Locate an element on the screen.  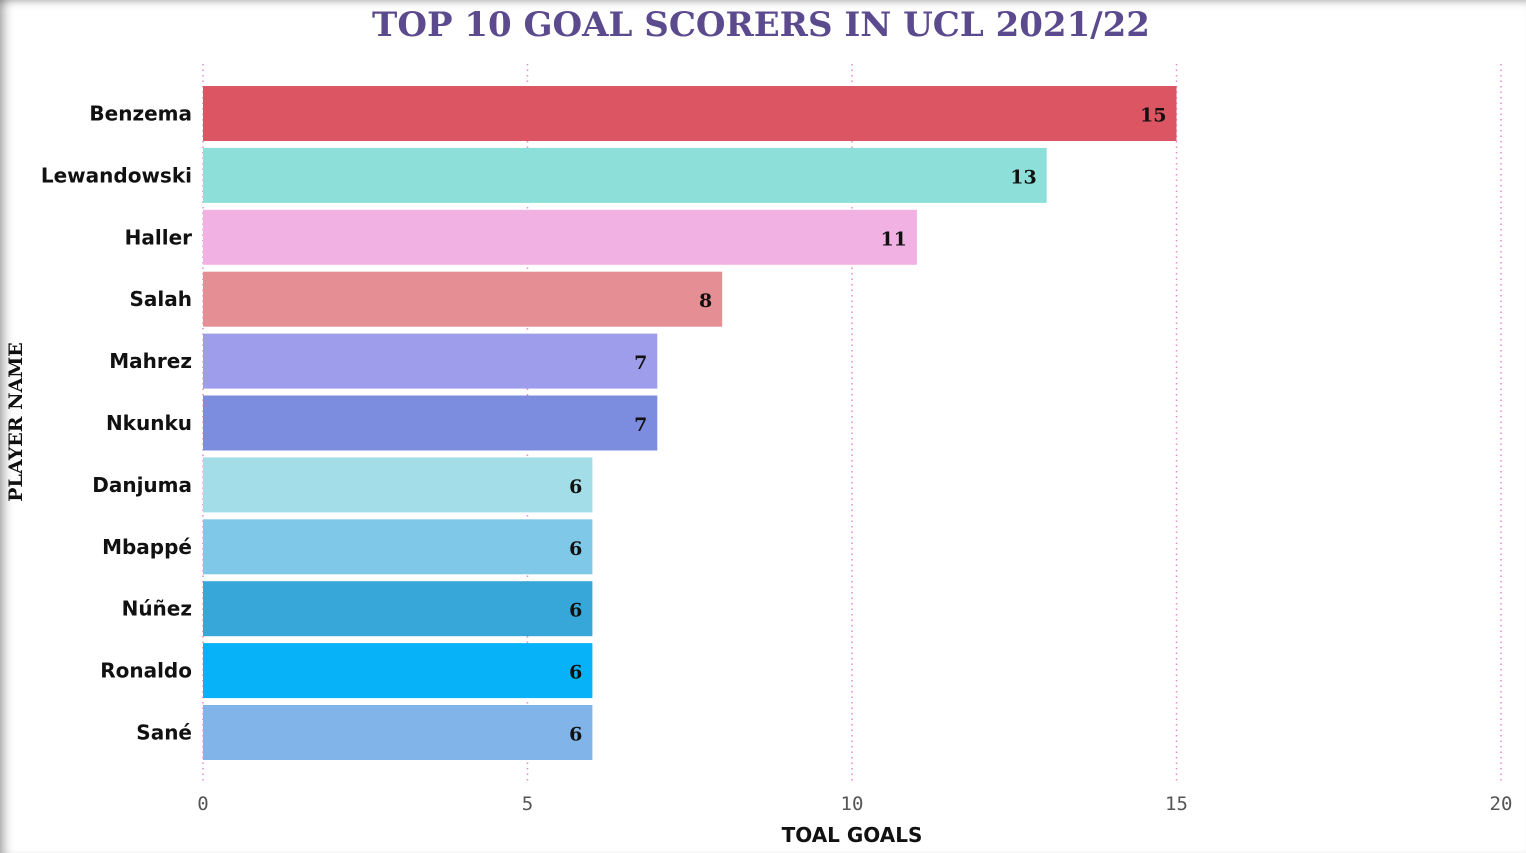
category-label: Mbappé is located at coordinates (147, 547).